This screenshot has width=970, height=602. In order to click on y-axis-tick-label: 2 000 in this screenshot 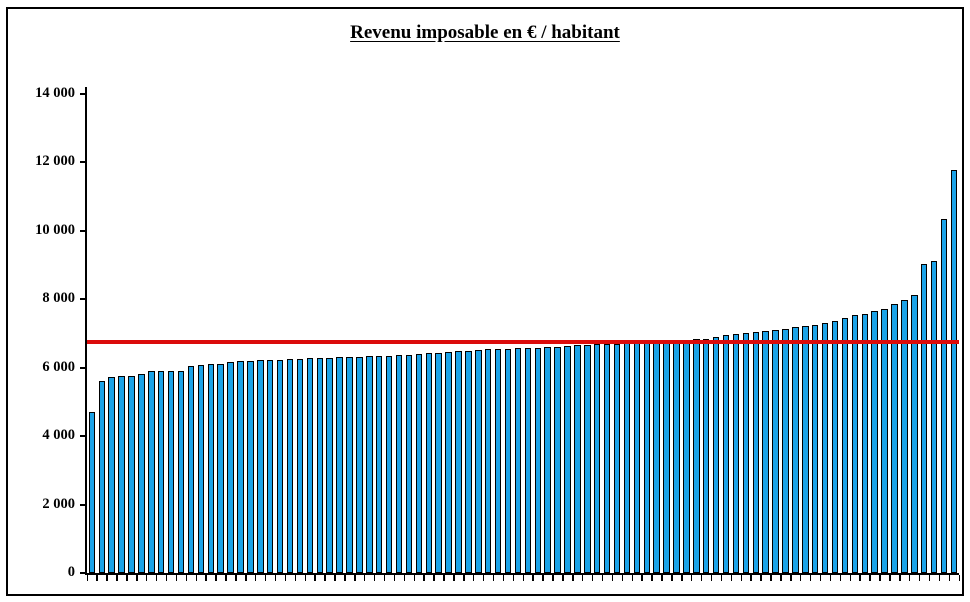, I will do `click(58, 503)`.